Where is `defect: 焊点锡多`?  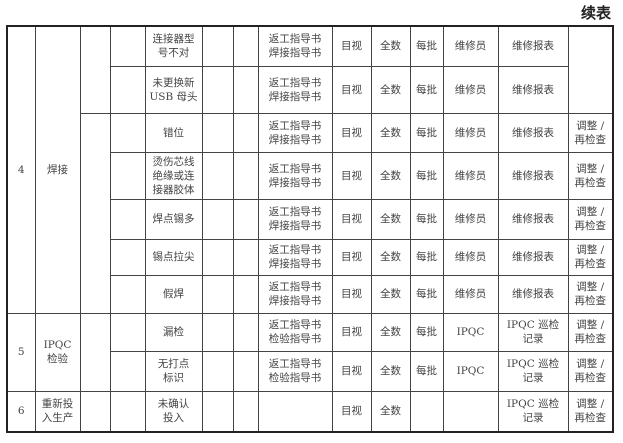 defect: 焊点锡多 is located at coordinates (173, 219).